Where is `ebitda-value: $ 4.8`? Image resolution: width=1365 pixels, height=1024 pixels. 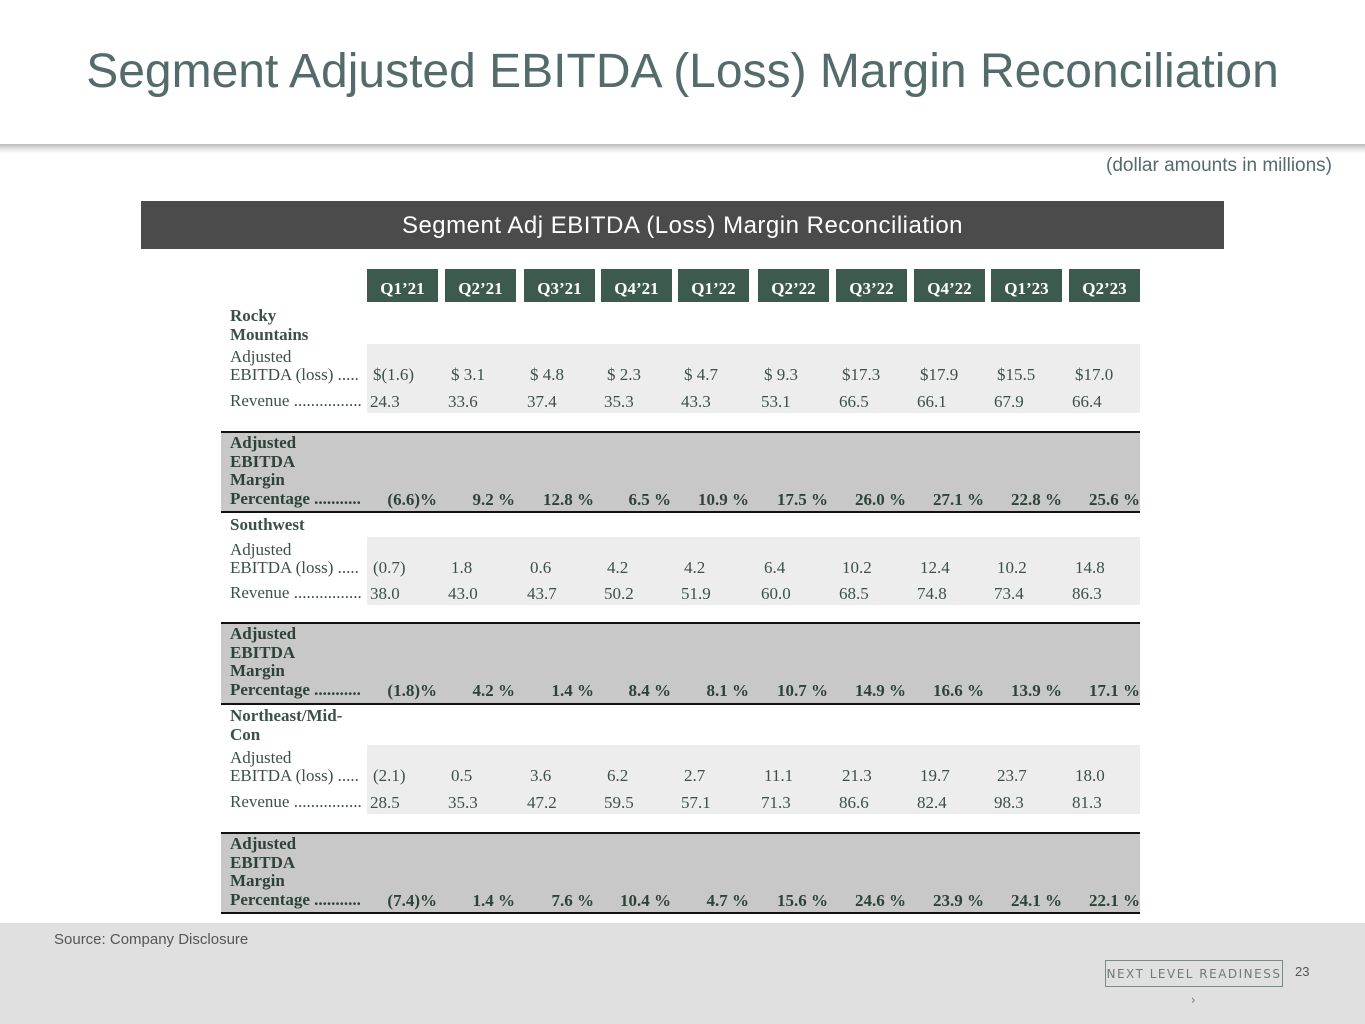
ebitda-value: $ 4.8 is located at coordinates (547, 374).